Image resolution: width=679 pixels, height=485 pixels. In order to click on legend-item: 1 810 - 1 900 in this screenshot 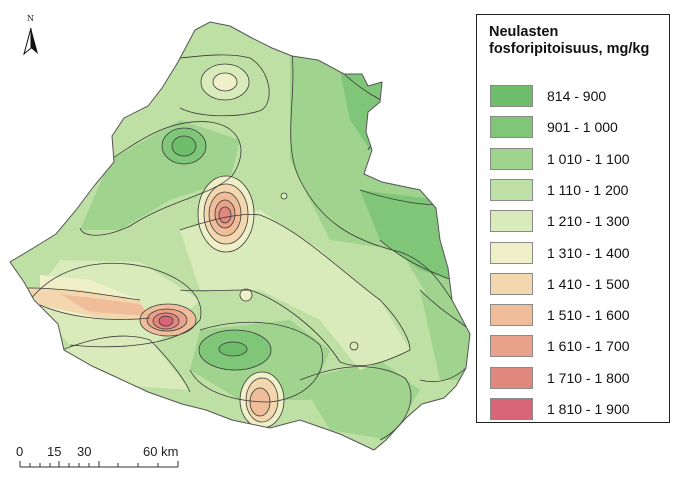, I will do `click(577, 410)`.